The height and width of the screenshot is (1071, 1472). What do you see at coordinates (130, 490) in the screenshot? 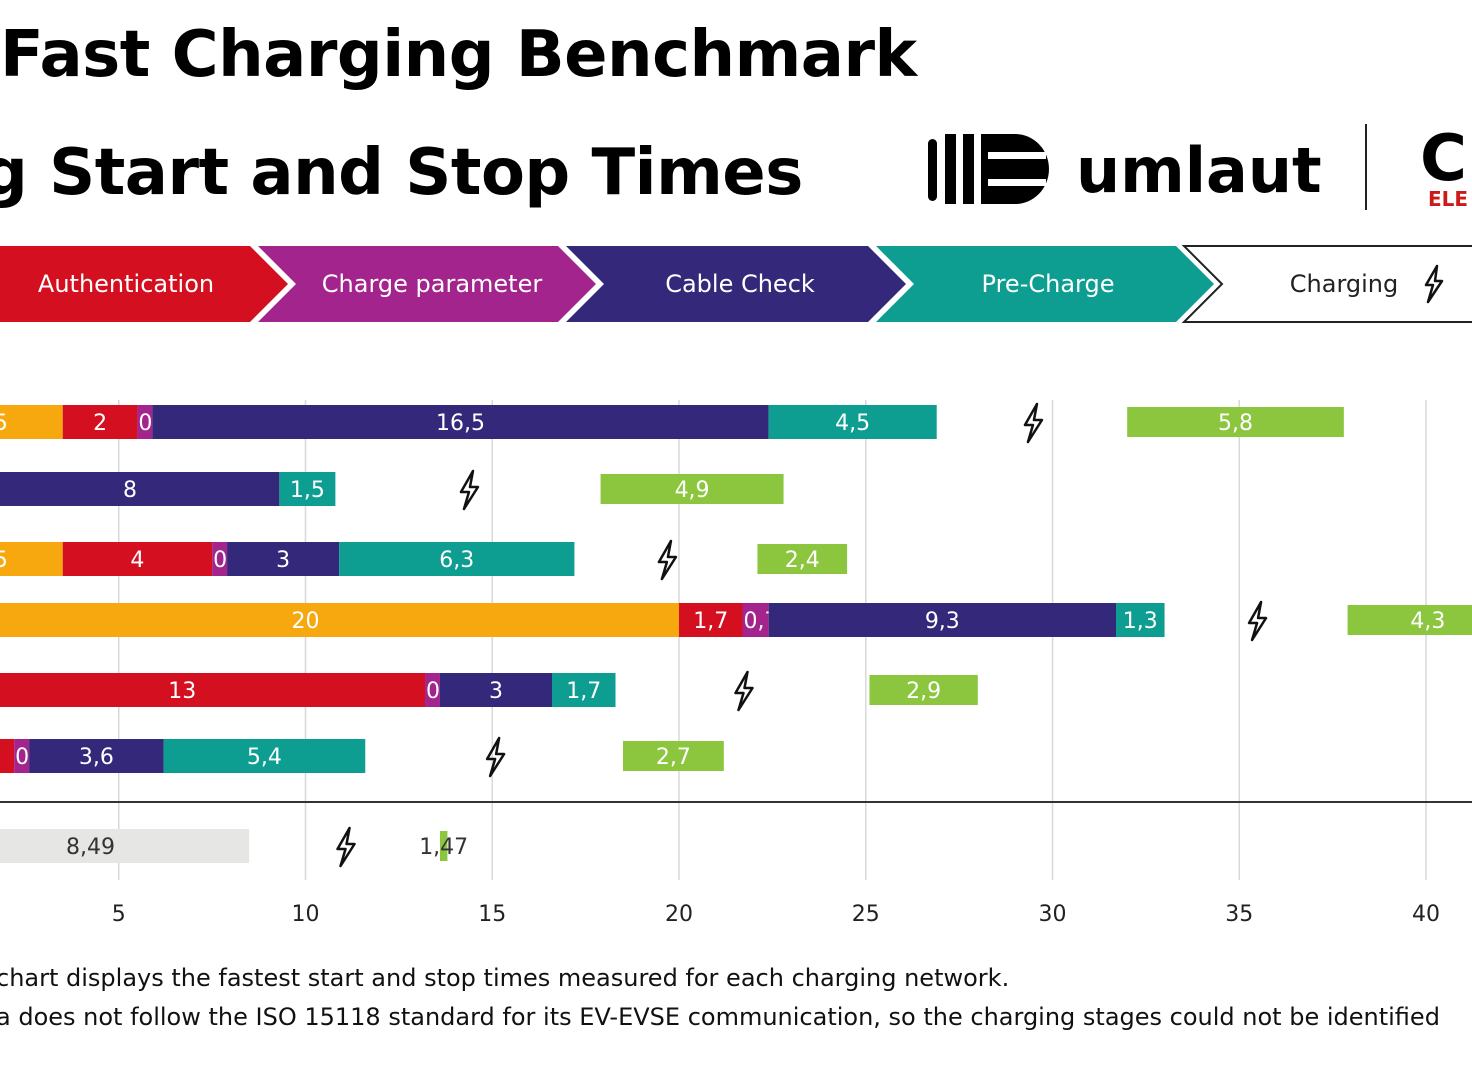
I see `bar-value-label: 8` at bounding box center [130, 490].